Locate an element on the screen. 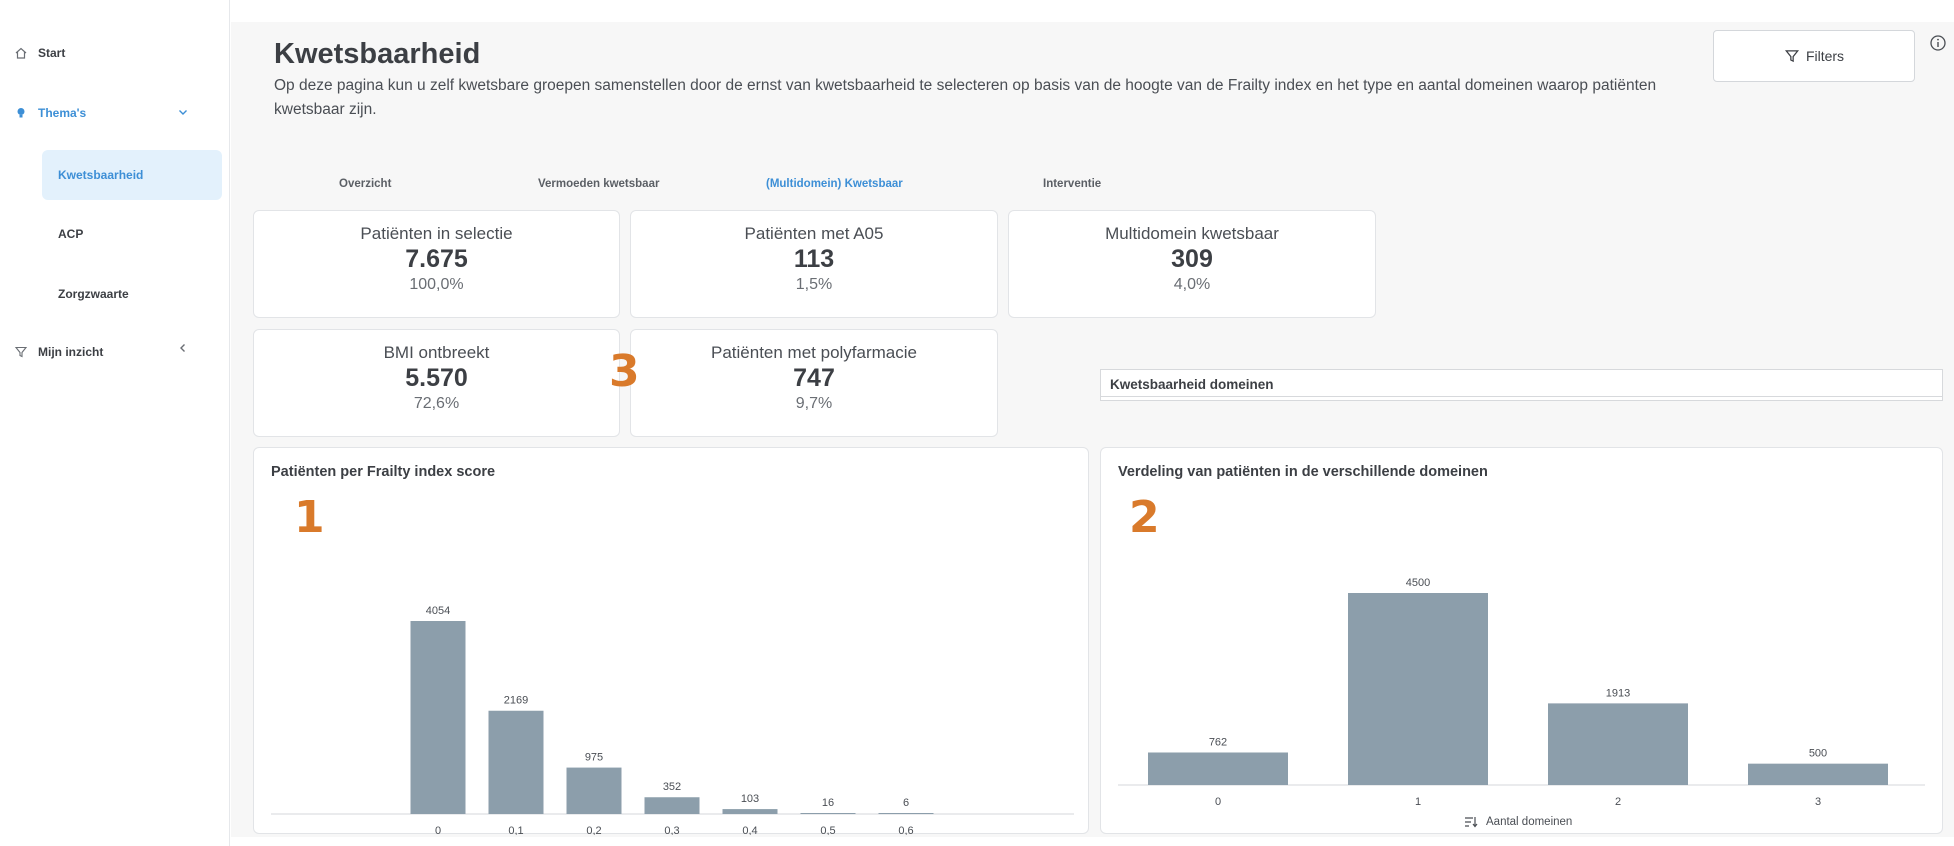 This screenshot has height=846, width=1954. filters-label: Filters is located at coordinates (1825, 56).